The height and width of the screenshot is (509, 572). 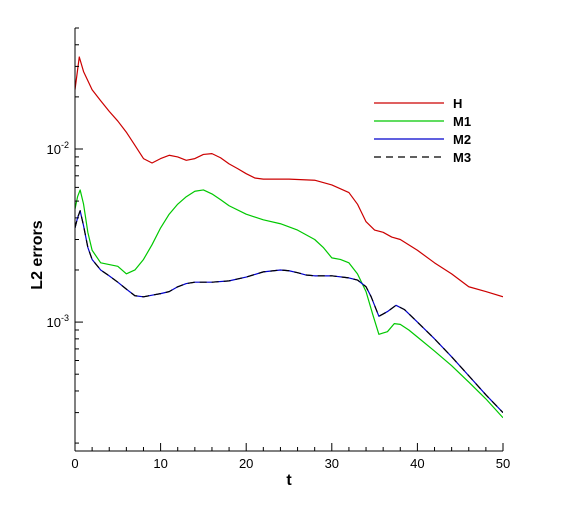 I want to click on legend: H M1 M2 M3, so click(x=422, y=130).